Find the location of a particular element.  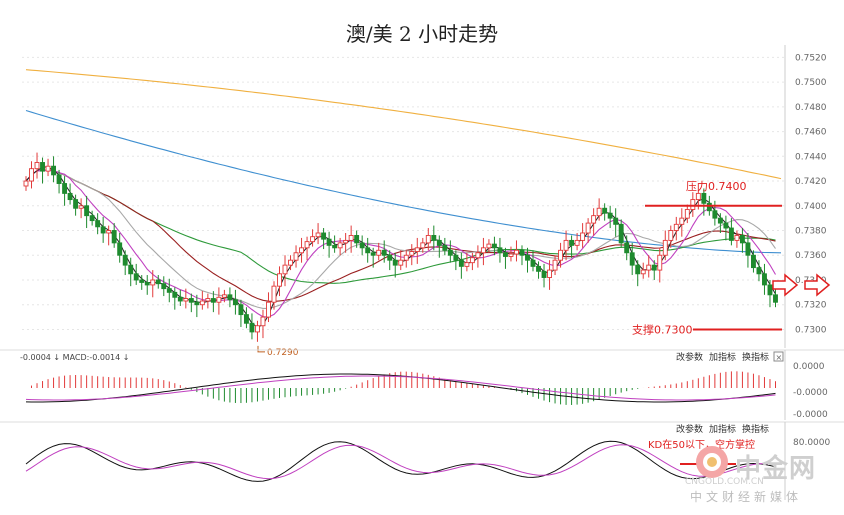

watermark-url: CNGOLD.COM.CN is located at coordinates (724, 482).